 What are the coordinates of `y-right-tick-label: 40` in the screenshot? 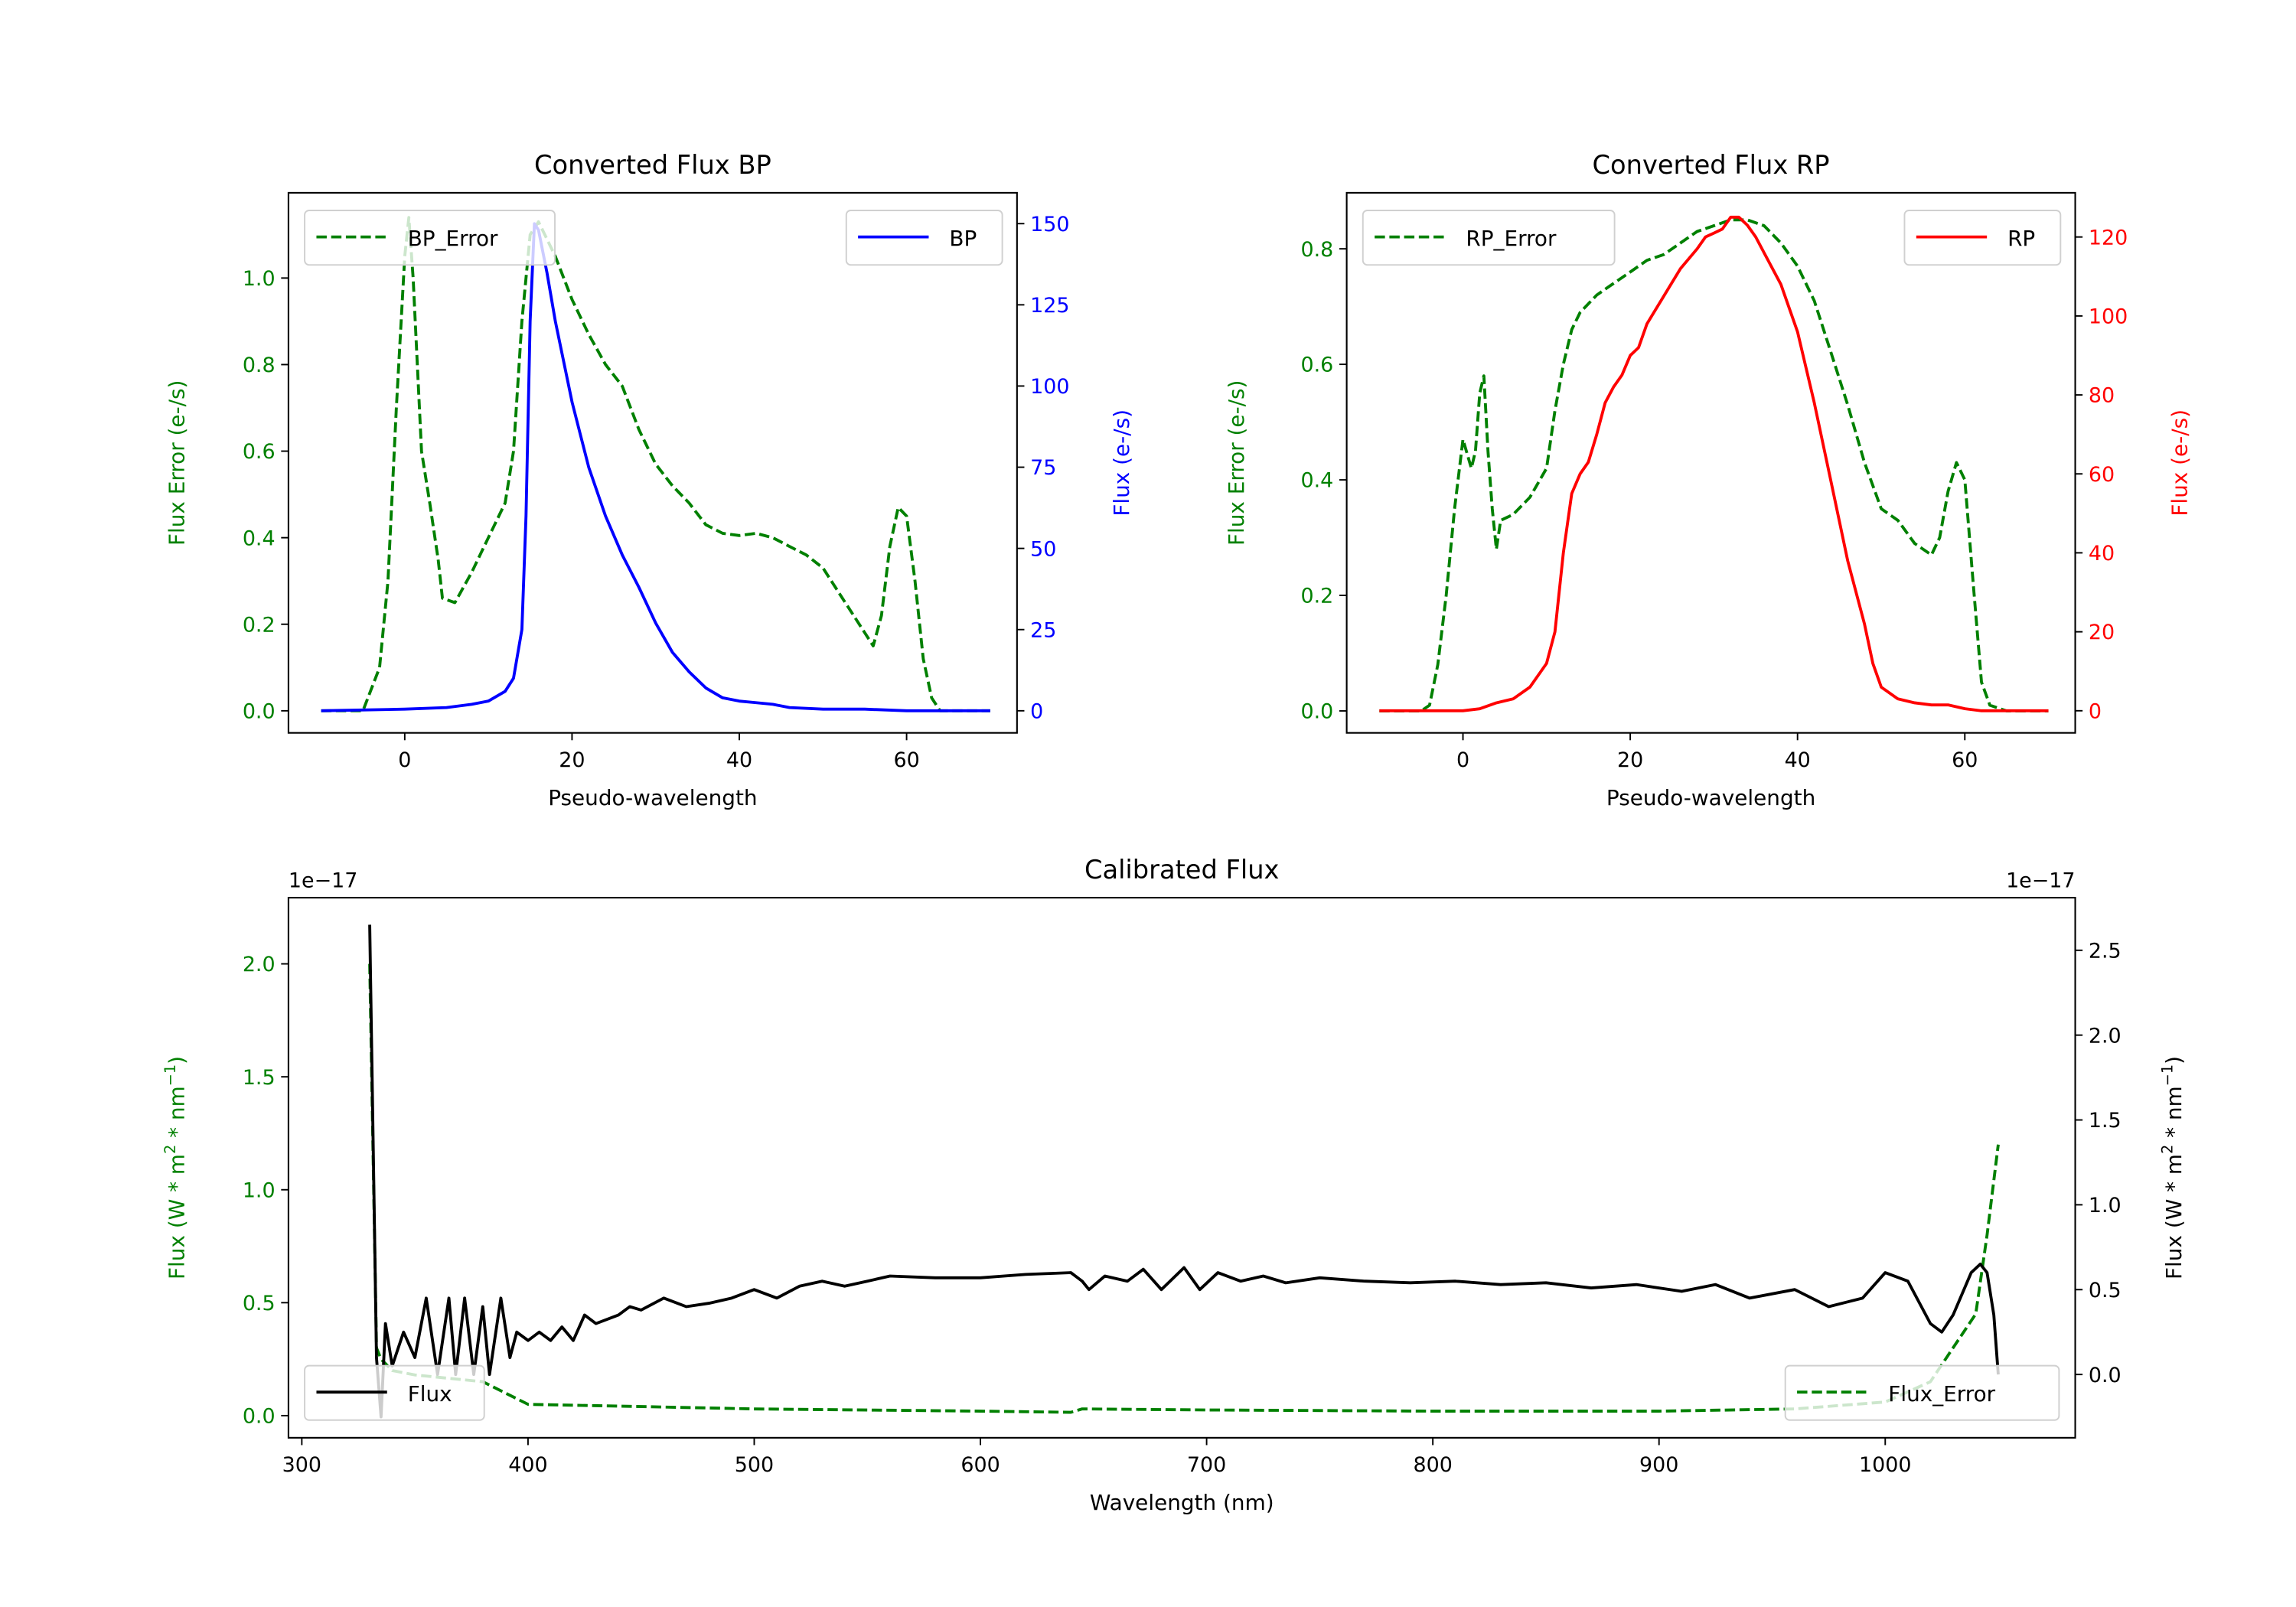 It's located at (2102, 554).